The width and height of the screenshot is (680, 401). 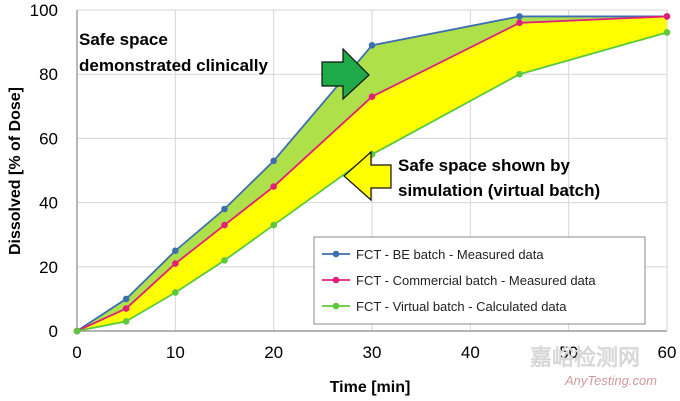 What do you see at coordinates (461, 306) in the screenshot?
I see `legend-label-2: FCT - Virtual batch - Calculated data` at bounding box center [461, 306].